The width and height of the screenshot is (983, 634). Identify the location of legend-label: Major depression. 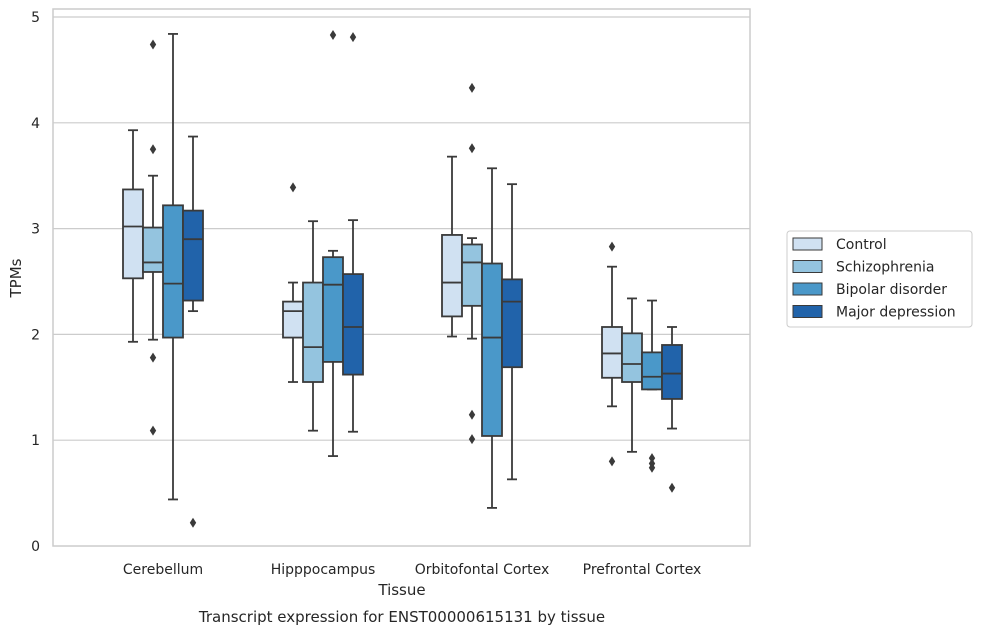
(896, 313).